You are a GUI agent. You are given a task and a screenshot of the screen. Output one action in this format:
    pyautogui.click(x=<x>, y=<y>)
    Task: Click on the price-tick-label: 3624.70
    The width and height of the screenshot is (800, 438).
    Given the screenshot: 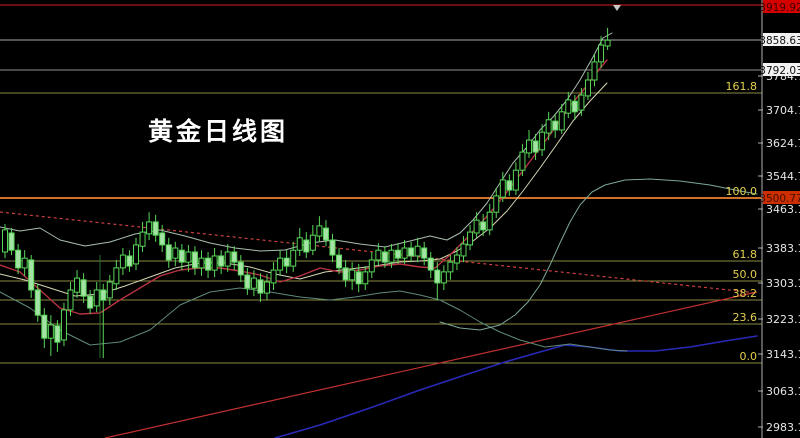 What is the action you would take?
    pyautogui.click(x=783, y=143)
    